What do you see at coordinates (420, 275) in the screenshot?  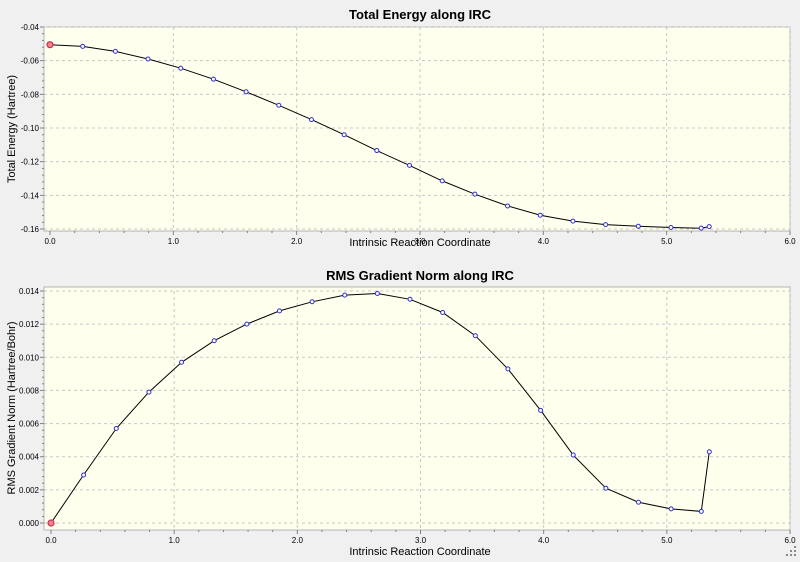 I see `gradient-chart-title: RMS Gradient Norm along IRC` at bounding box center [420, 275].